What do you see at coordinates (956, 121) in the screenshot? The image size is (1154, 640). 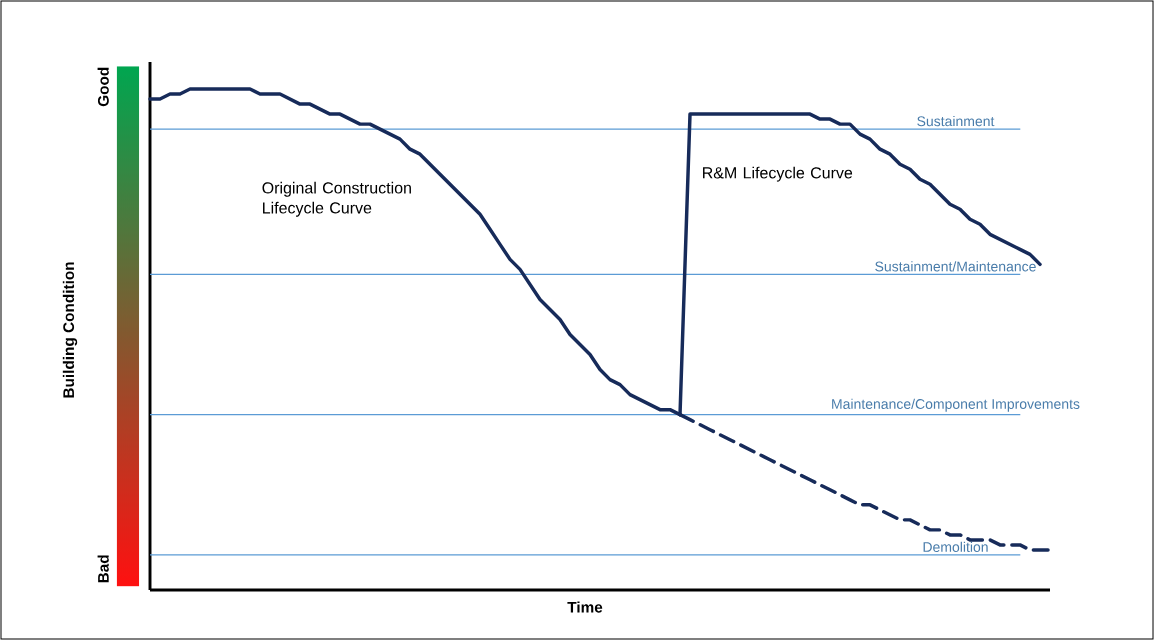 I see `ref-line-label: Sustainment` at bounding box center [956, 121].